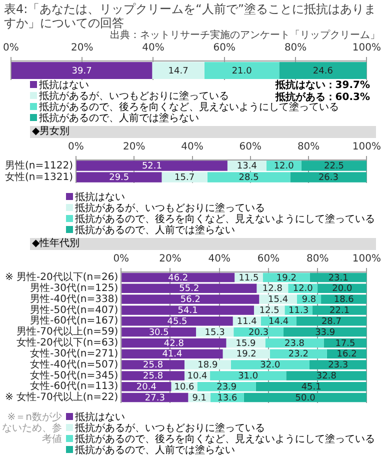 Image resolution: width=384 pixels, height=469 pixels. What do you see at coordinates (119, 178) in the screenshot?
I see `data-label: 29.5` at bounding box center [119, 178].